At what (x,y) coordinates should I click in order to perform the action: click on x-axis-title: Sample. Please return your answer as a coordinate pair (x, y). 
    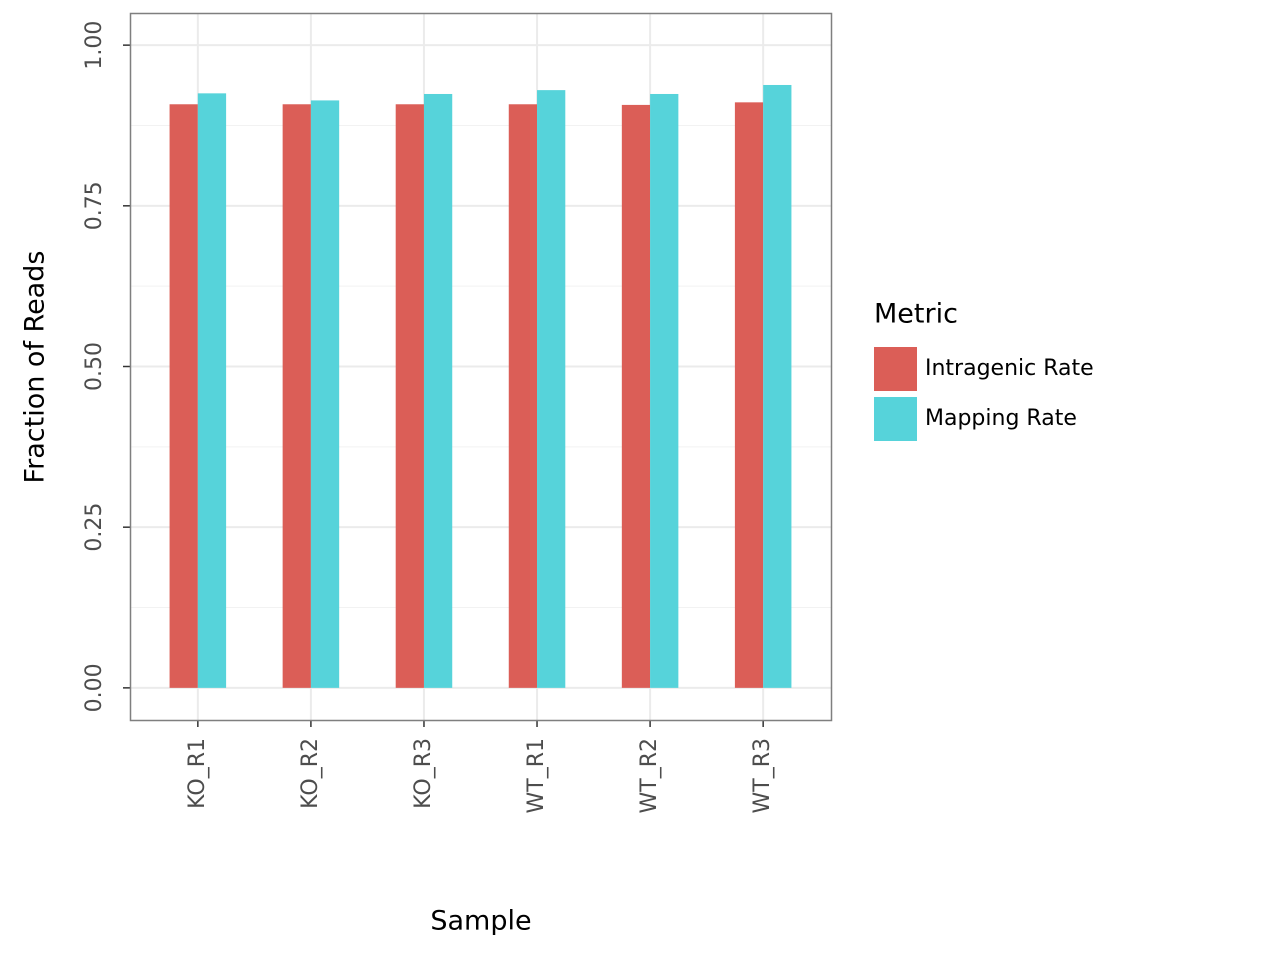
    Looking at the image, I should click on (480, 921).